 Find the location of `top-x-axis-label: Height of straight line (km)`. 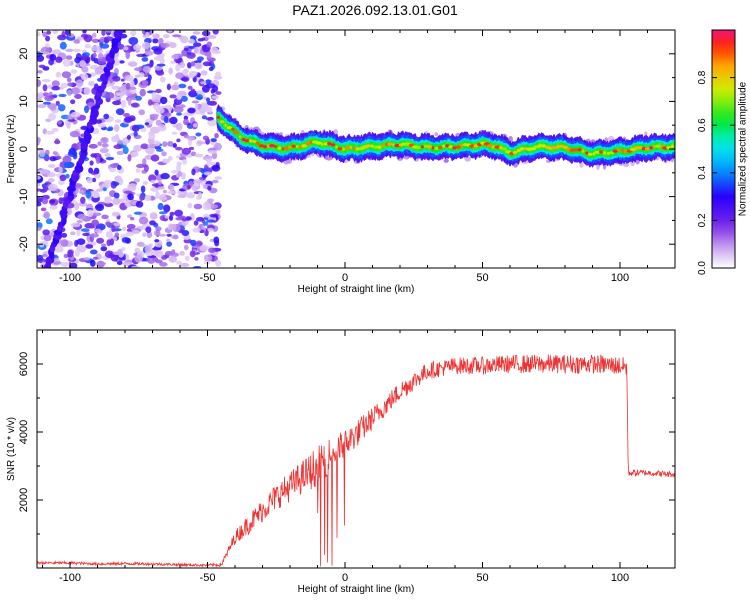

top-x-axis-label: Height of straight line (km) is located at coordinates (356, 289).